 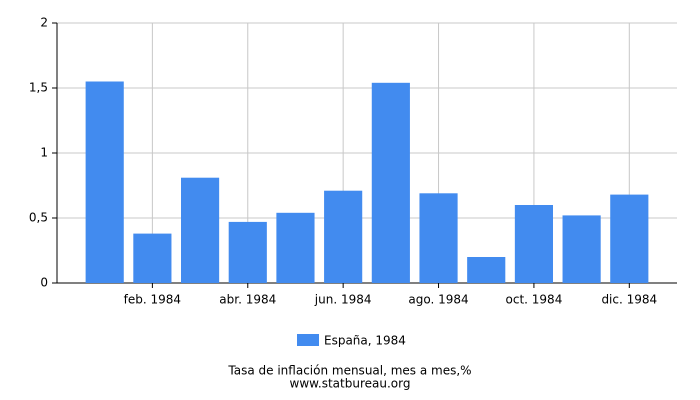 What do you see at coordinates (44, 23) in the screenshot?
I see `y-tick-label: 2` at bounding box center [44, 23].